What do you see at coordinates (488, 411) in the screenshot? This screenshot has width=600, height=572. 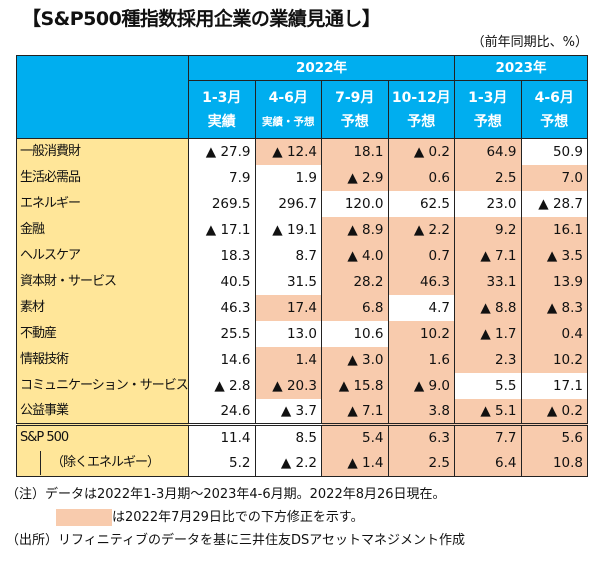 I see `value-cell: ▲ 5.1` at bounding box center [488, 411].